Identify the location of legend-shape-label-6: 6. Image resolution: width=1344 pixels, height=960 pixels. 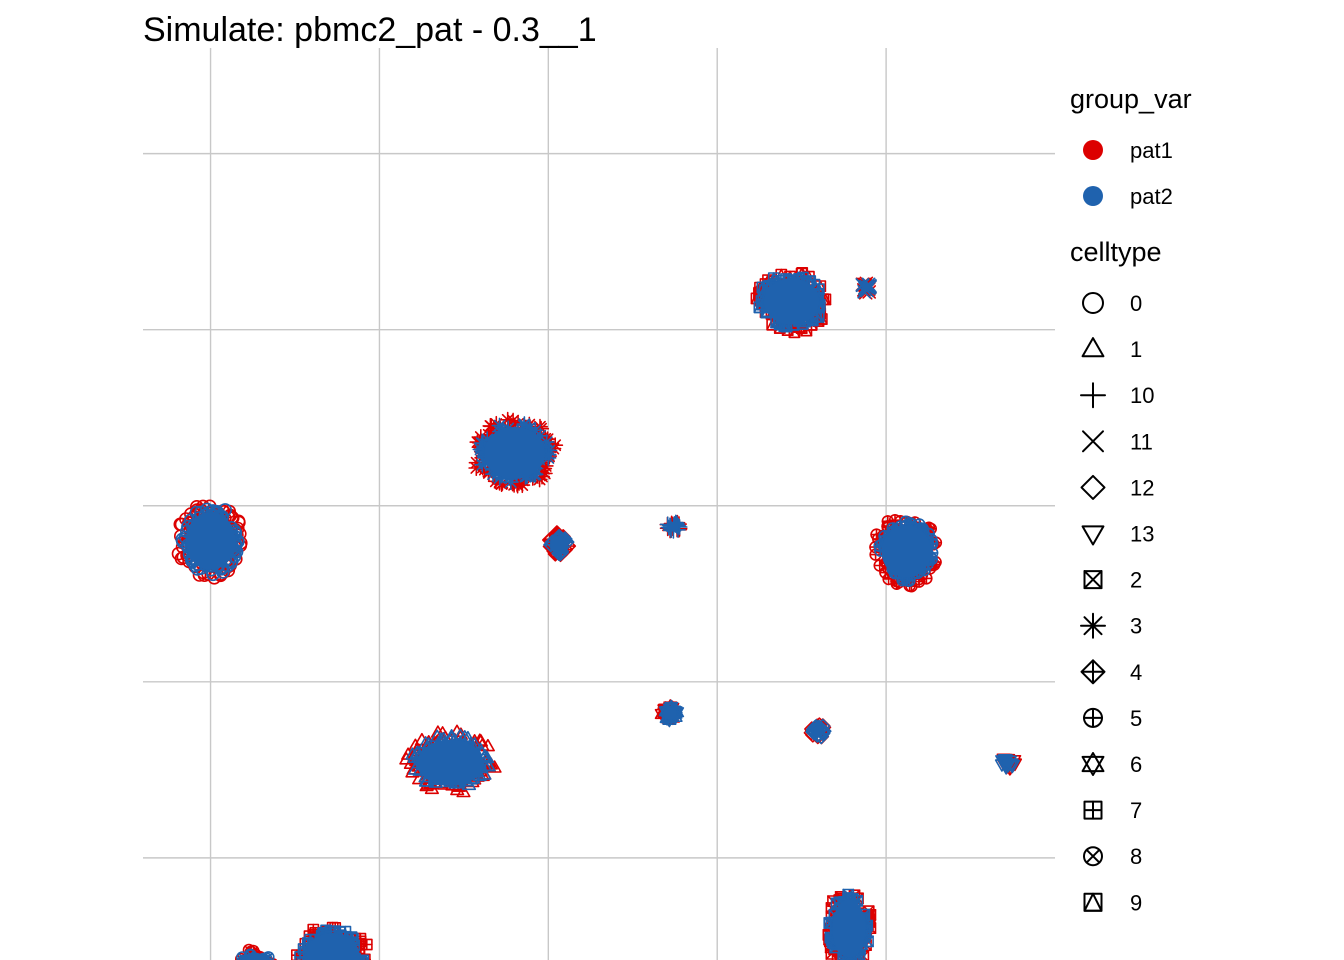
(1136, 764).